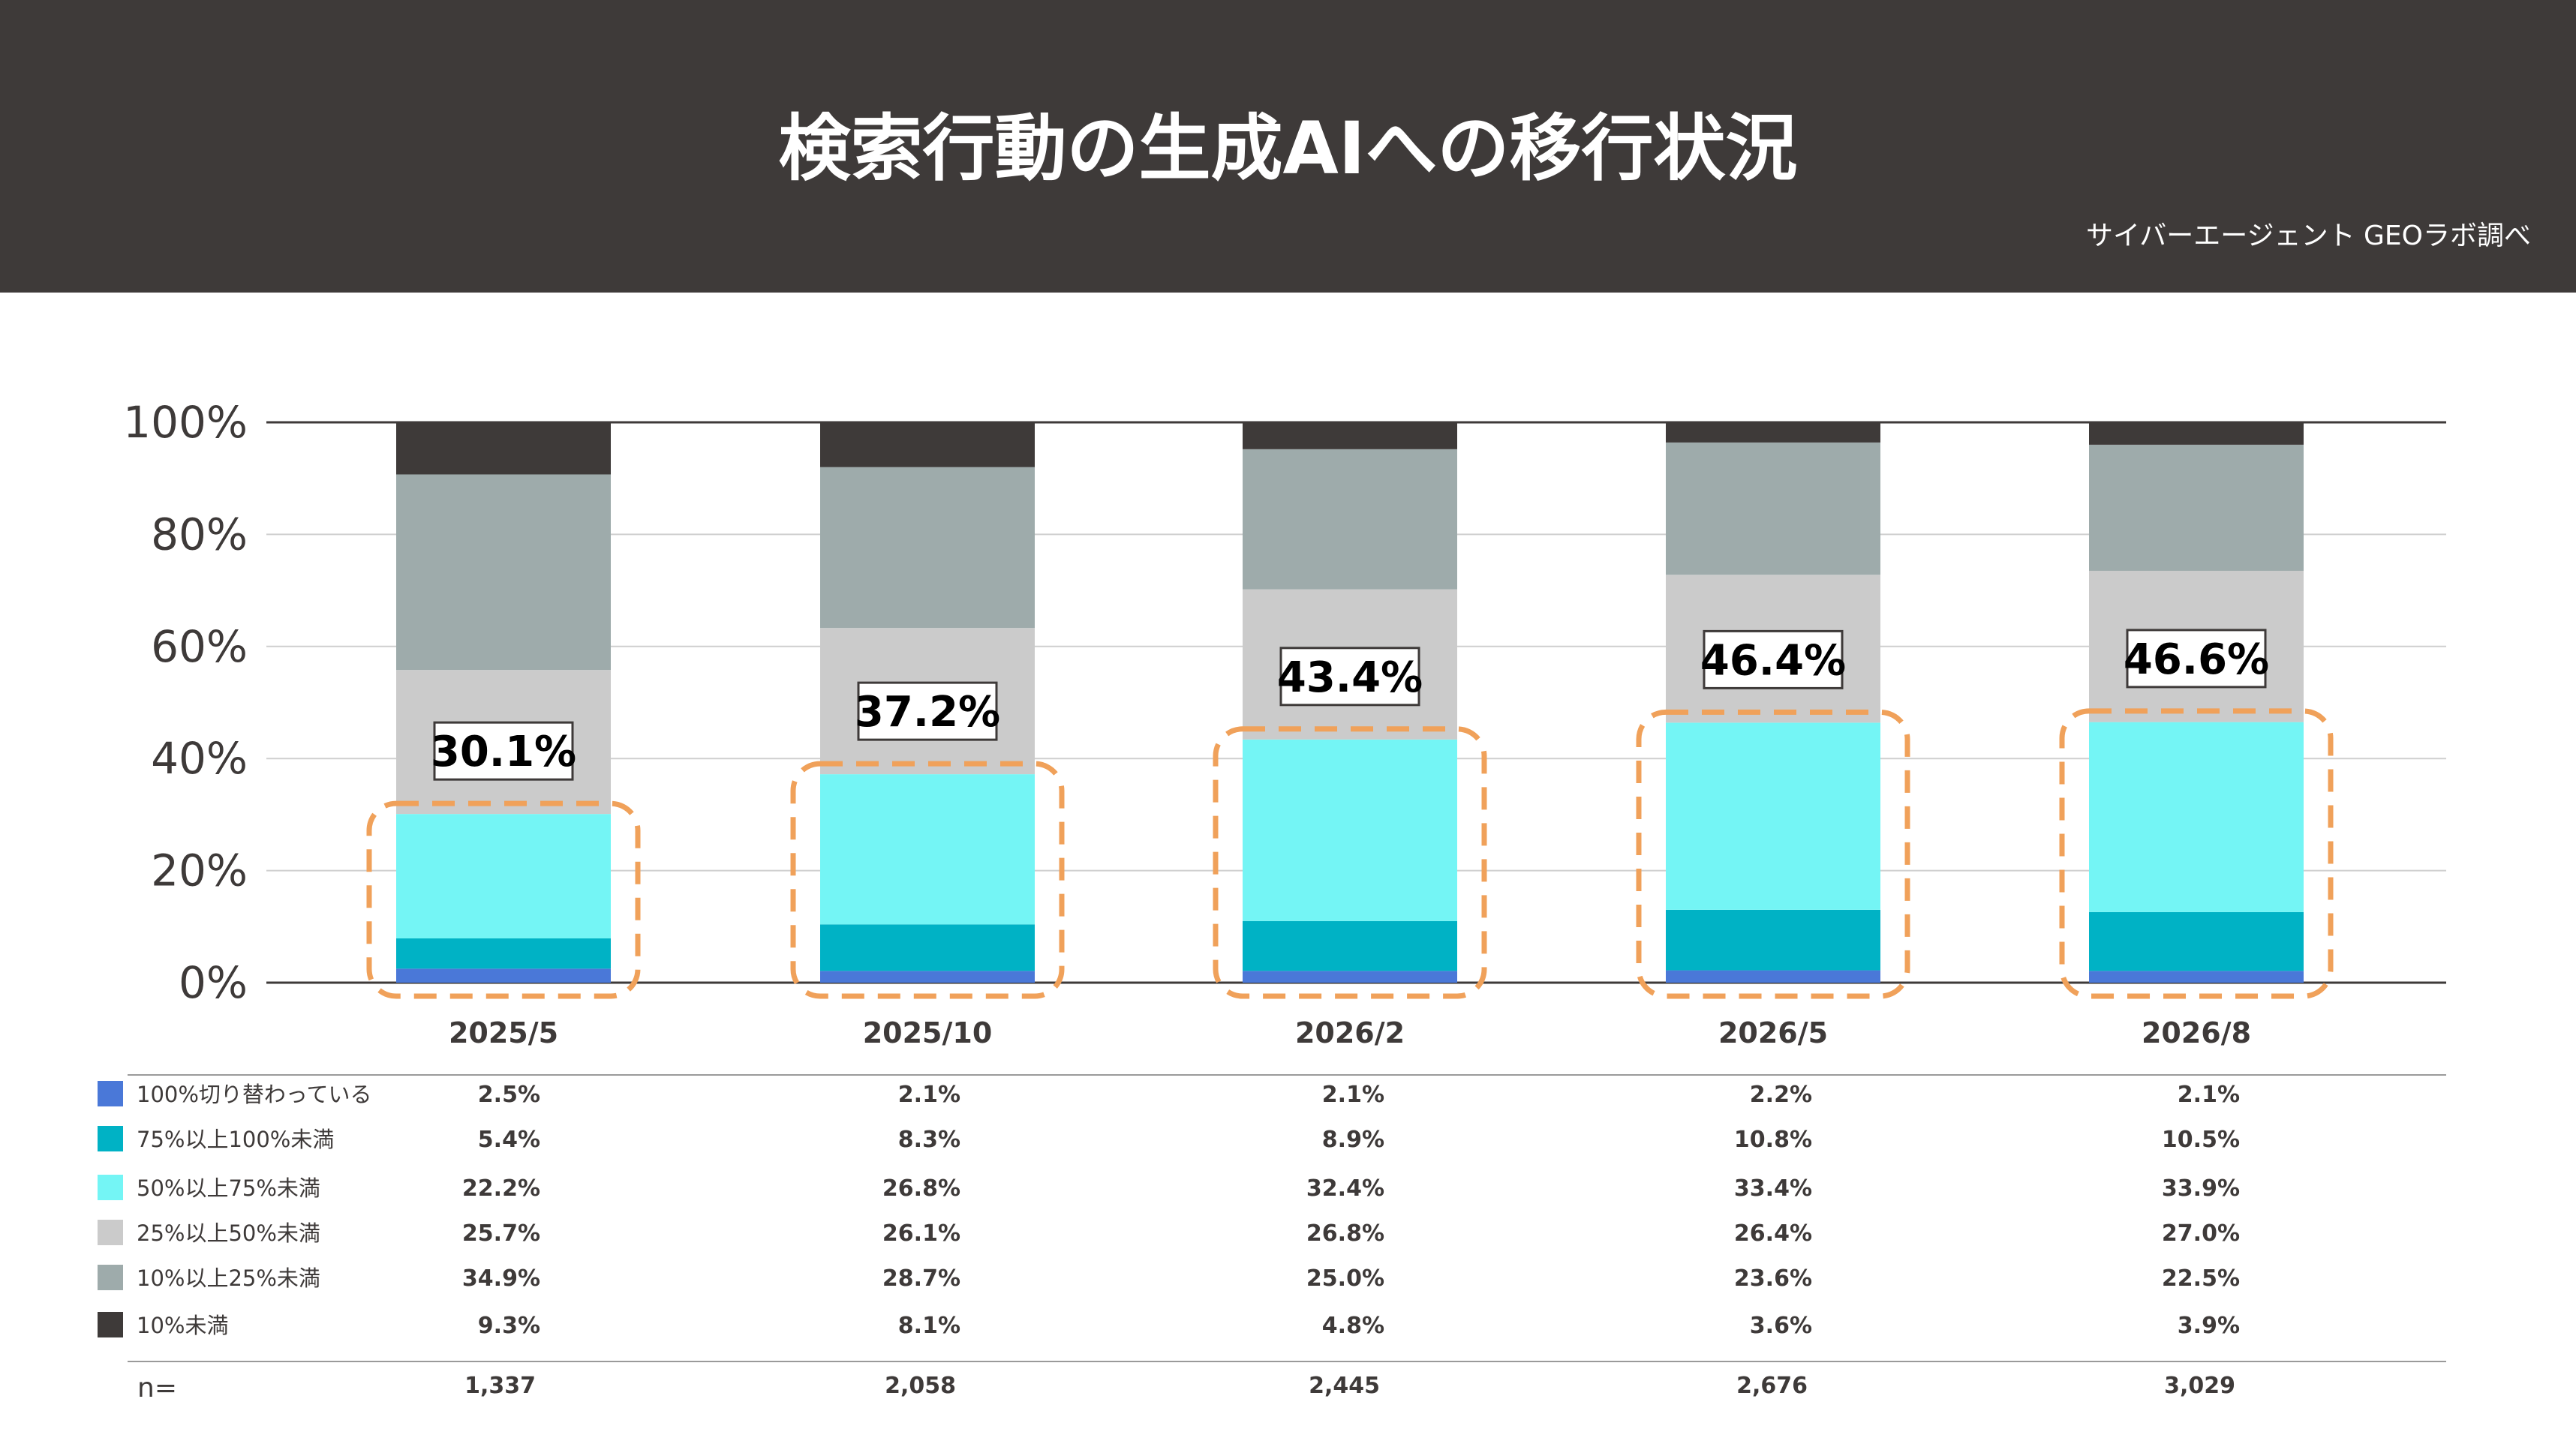  I want to click on n-value: 2,445, so click(1344, 1386).